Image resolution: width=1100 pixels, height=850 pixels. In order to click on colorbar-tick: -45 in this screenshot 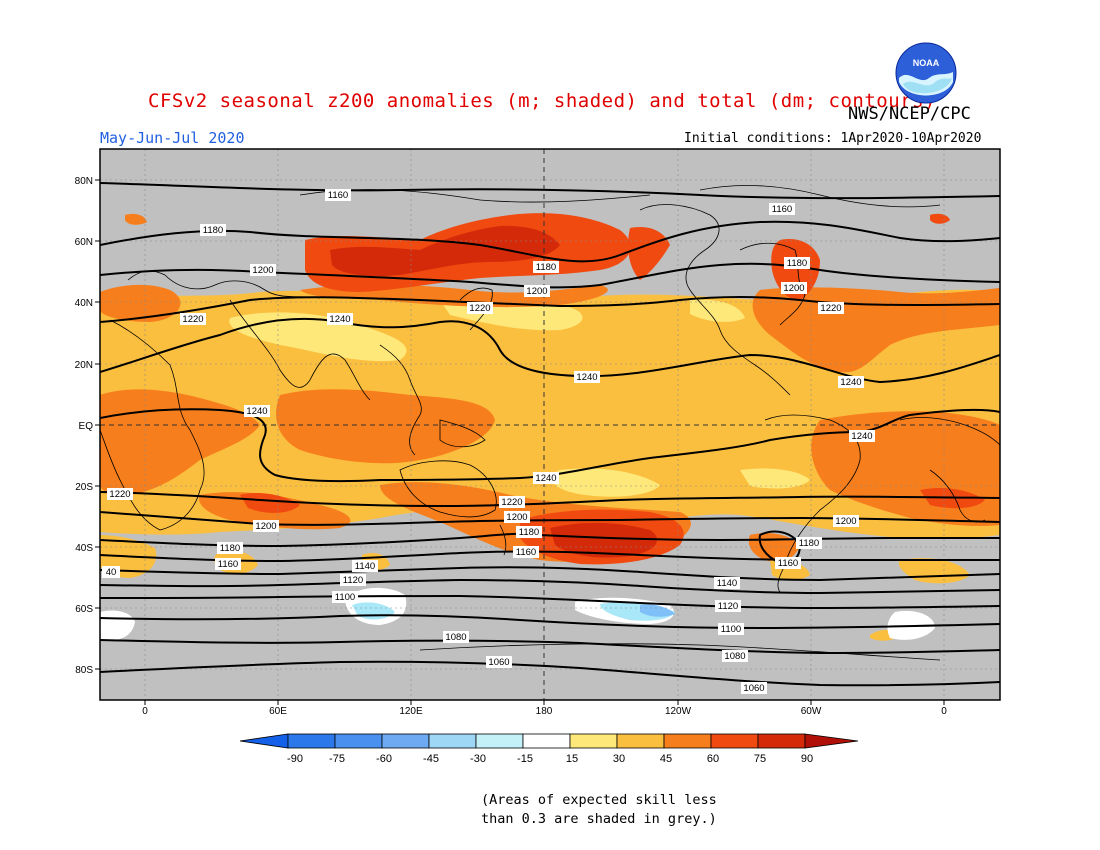, I will do `click(431, 759)`.